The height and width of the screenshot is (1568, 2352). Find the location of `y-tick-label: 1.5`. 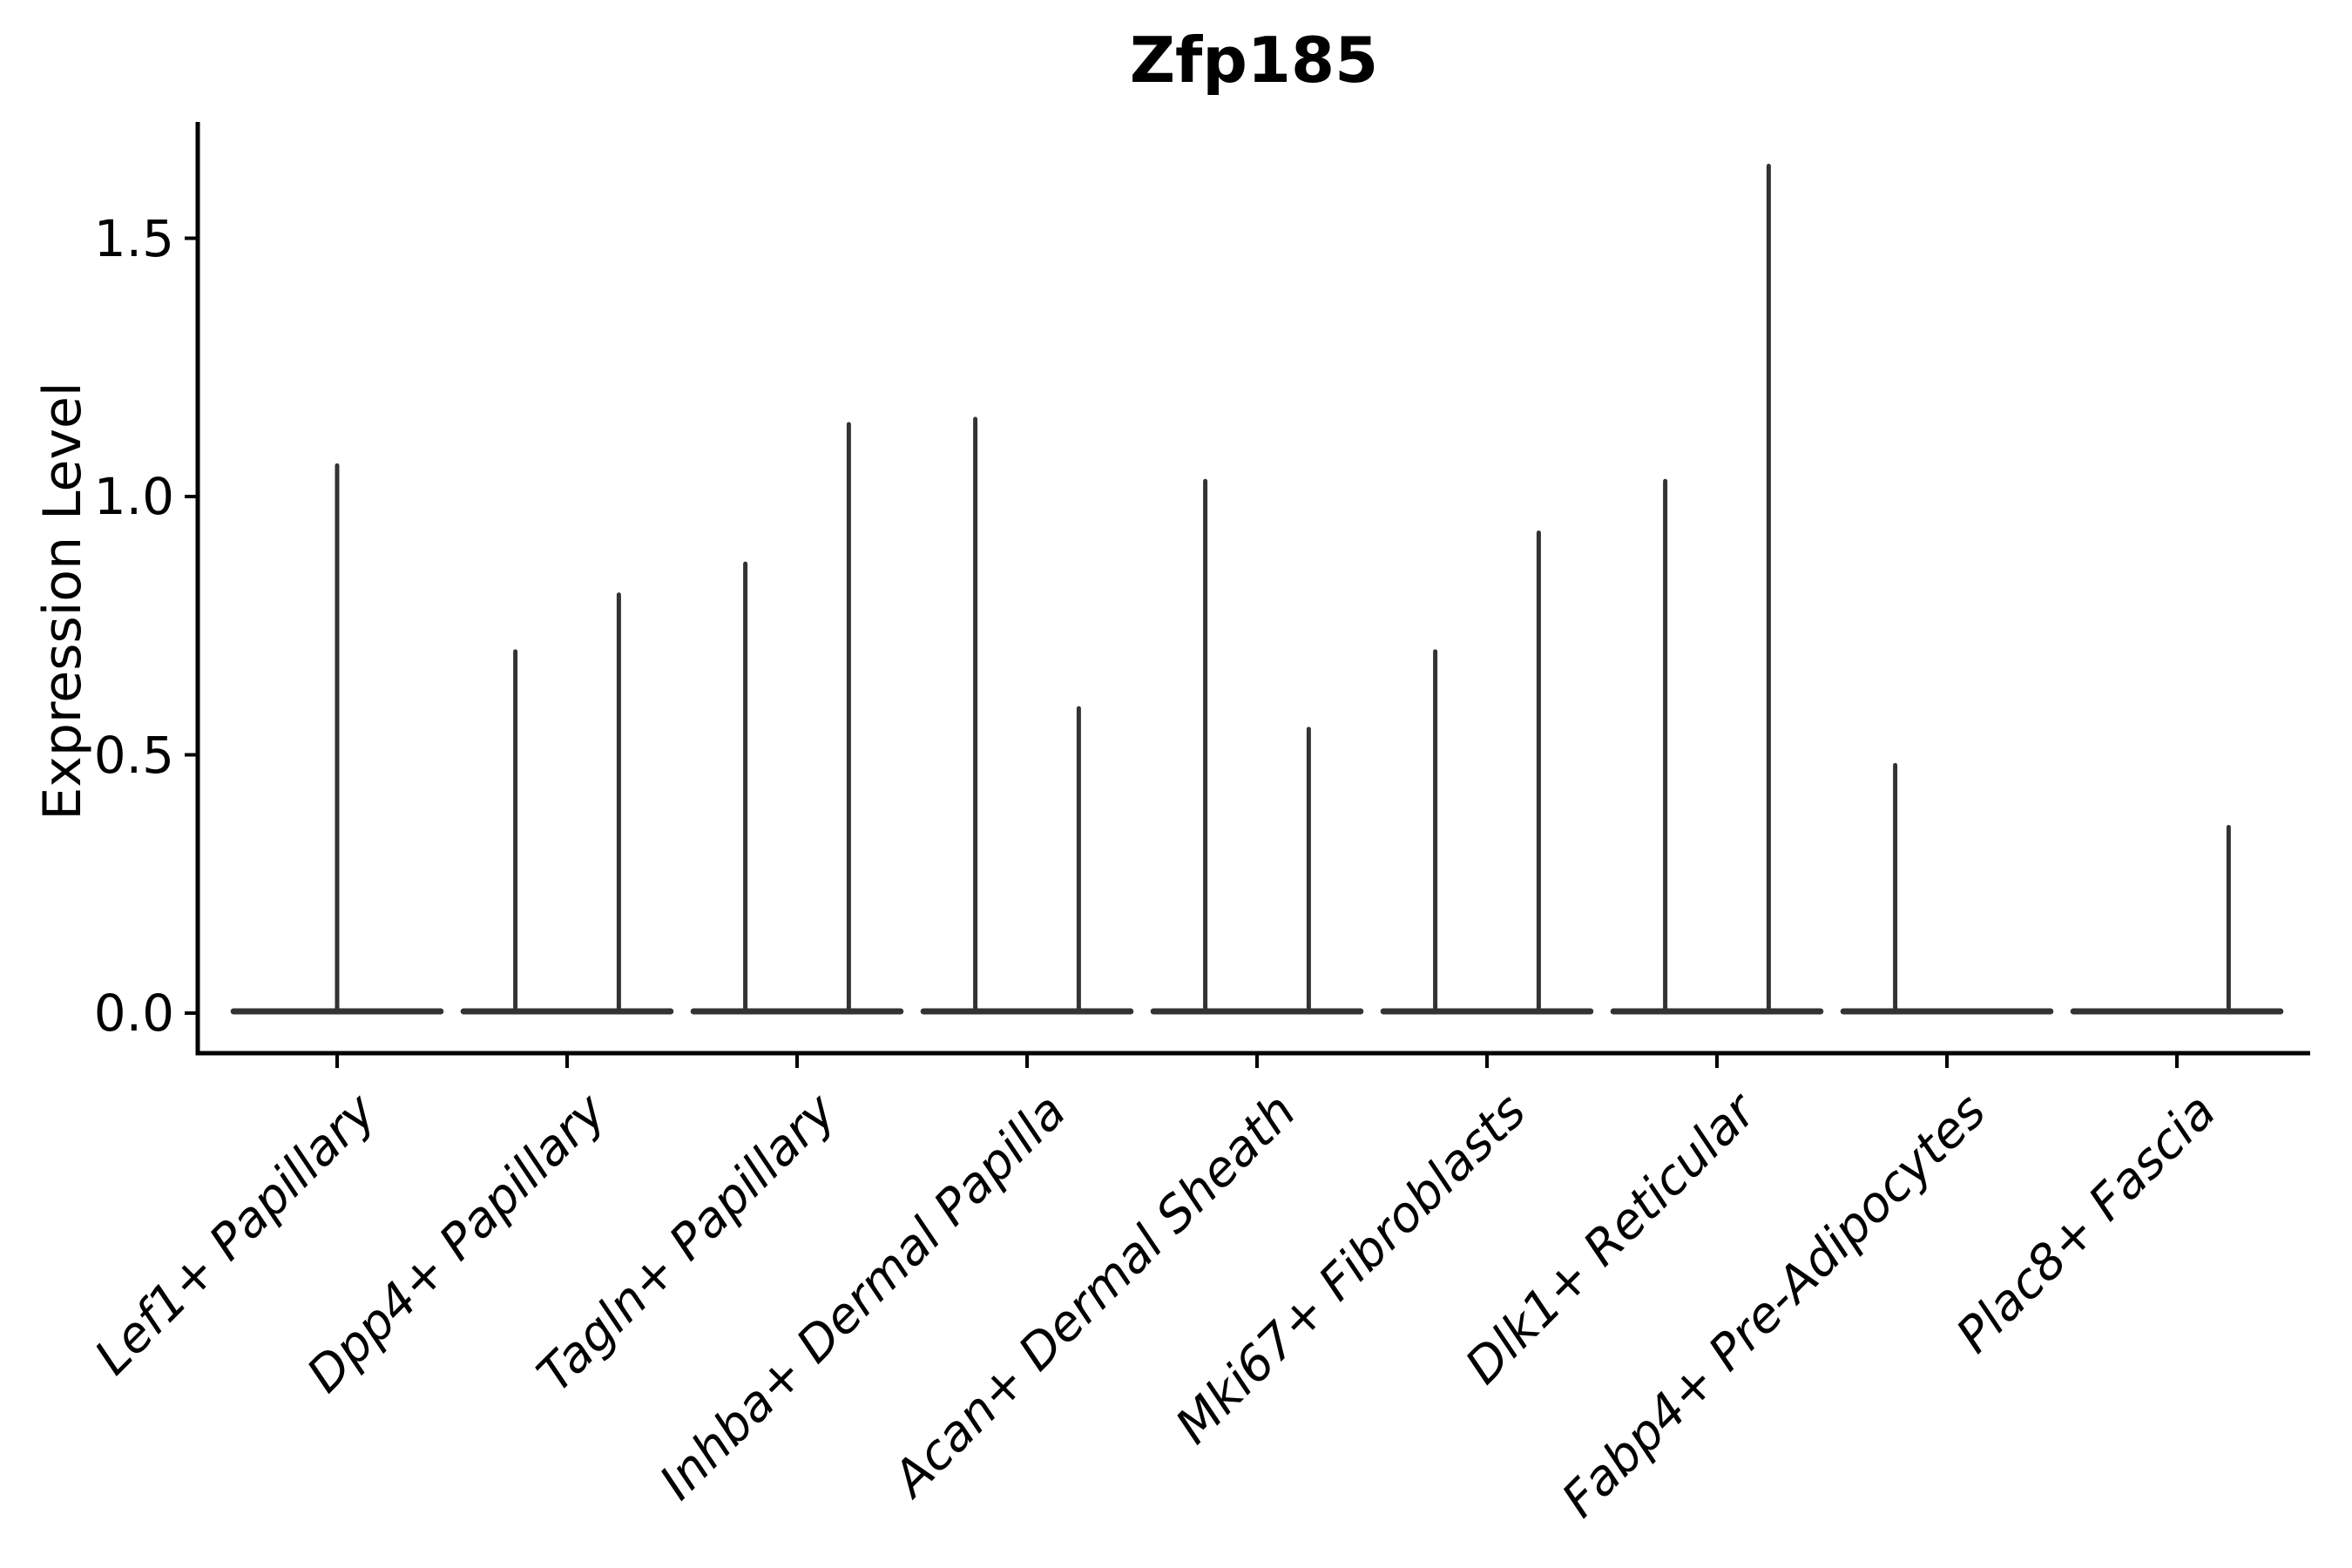

y-tick-label: 1.5 is located at coordinates (134, 238).